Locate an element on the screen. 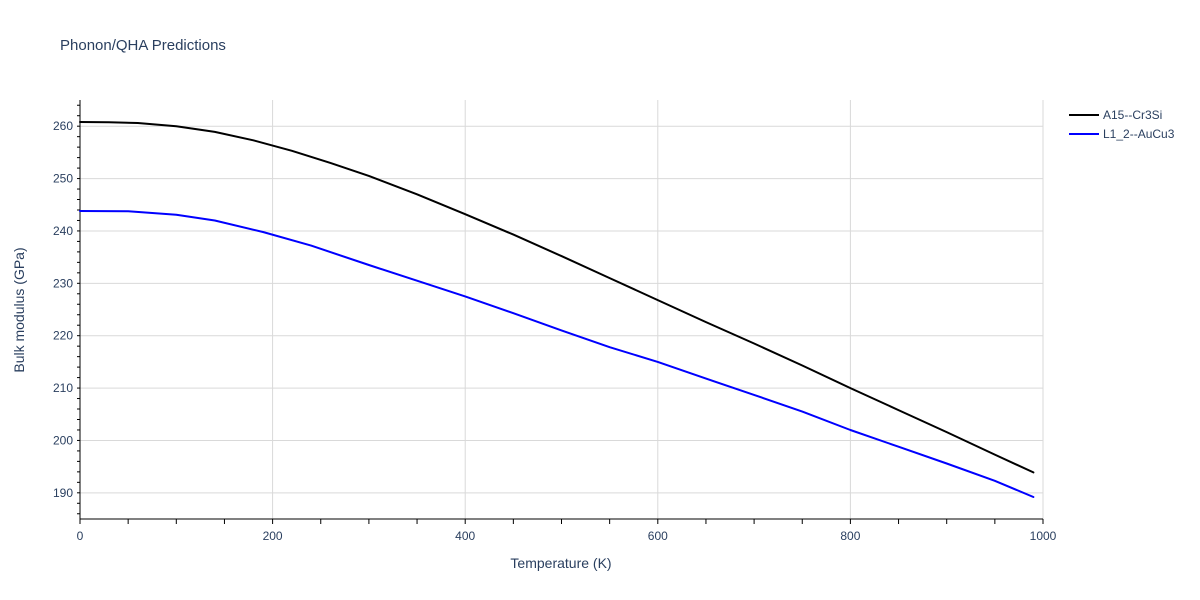 Image resolution: width=1200 pixels, height=600 pixels. chart-title: Phonon/QHA Predictions is located at coordinates (143, 45).